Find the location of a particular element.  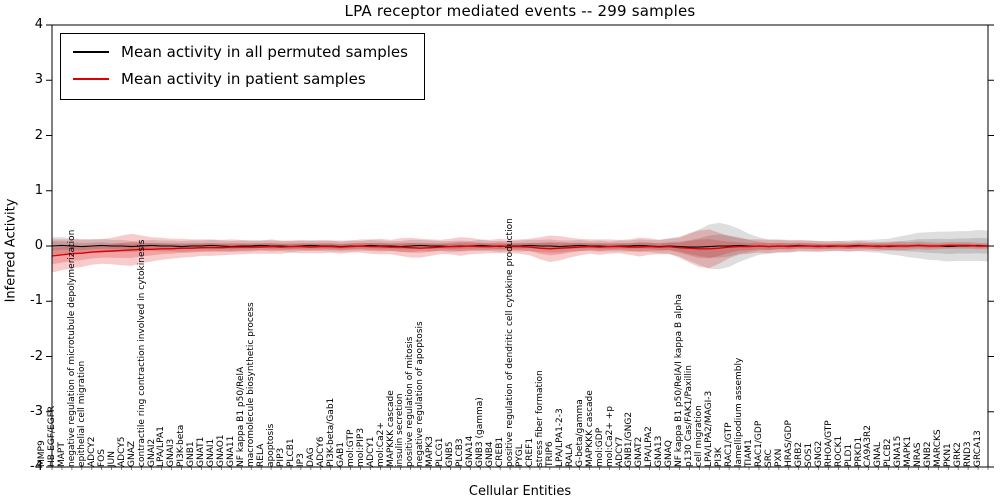

x-tick-label: mol:GDP is located at coordinates (599, 447).